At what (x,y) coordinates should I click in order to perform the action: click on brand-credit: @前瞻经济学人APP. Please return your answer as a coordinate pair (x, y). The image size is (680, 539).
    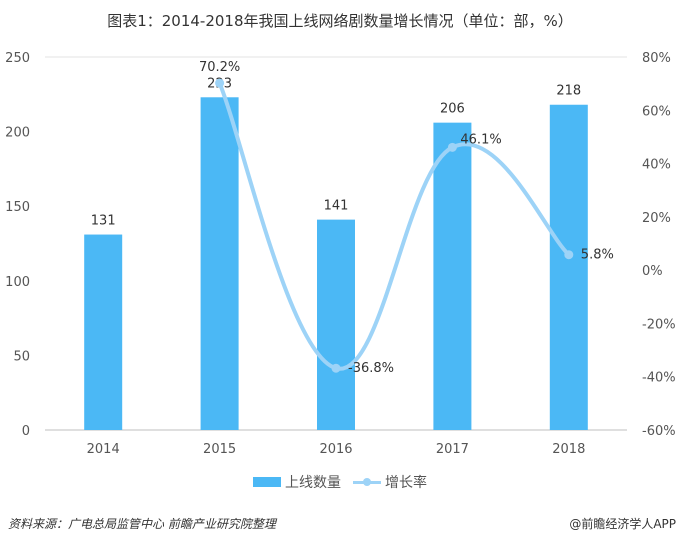
    Looking at the image, I should click on (622, 524).